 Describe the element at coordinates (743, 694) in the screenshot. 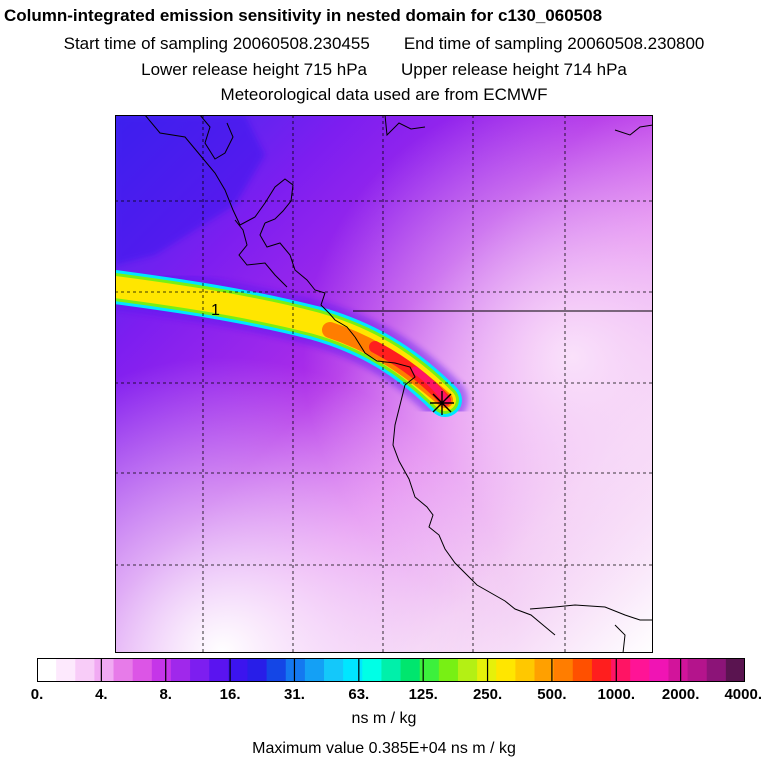

I see `colorbar-tick-label: 4000.` at that location.